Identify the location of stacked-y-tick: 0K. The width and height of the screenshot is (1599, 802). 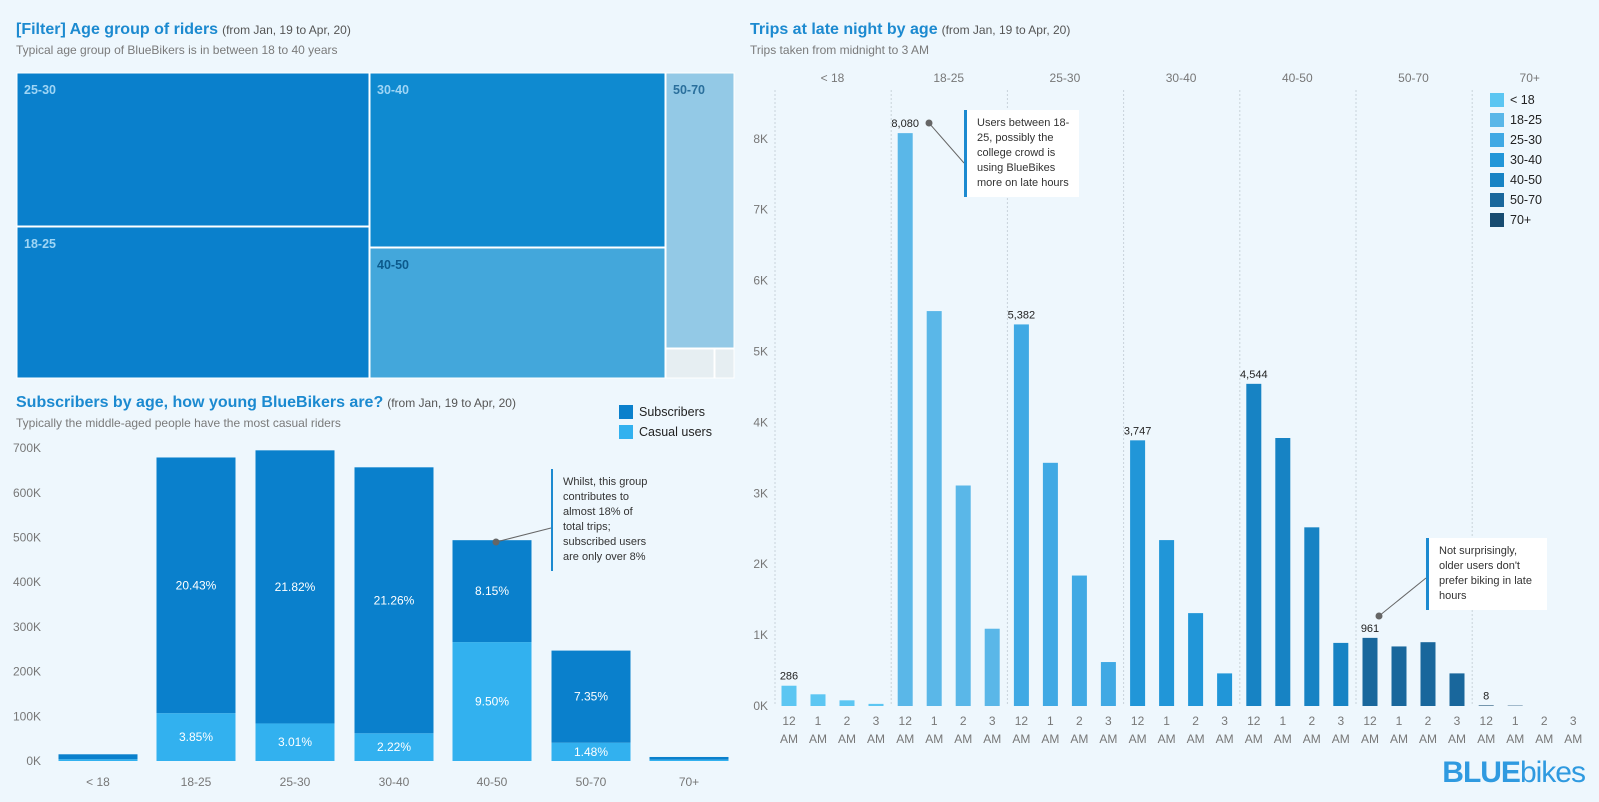
(33, 761).